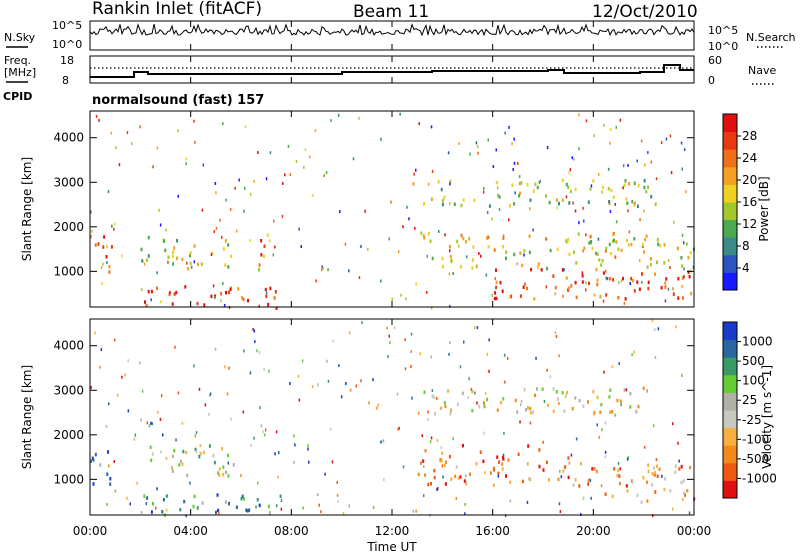 This screenshot has width=800, height=554. What do you see at coordinates (757, 342) in the screenshot?
I see `colorbar-tick-label: 1000` at bounding box center [757, 342].